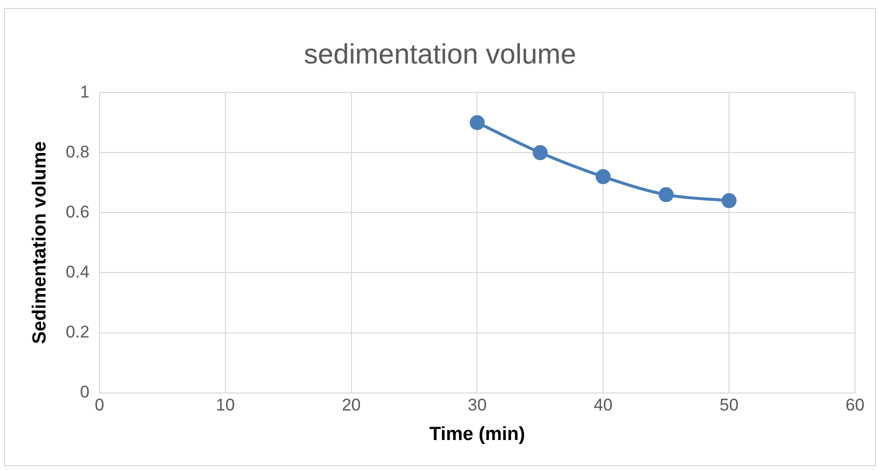  What do you see at coordinates (477, 405) in the screenshot?
I see `x-tick-label: 30` at bounding box center [477, 405].